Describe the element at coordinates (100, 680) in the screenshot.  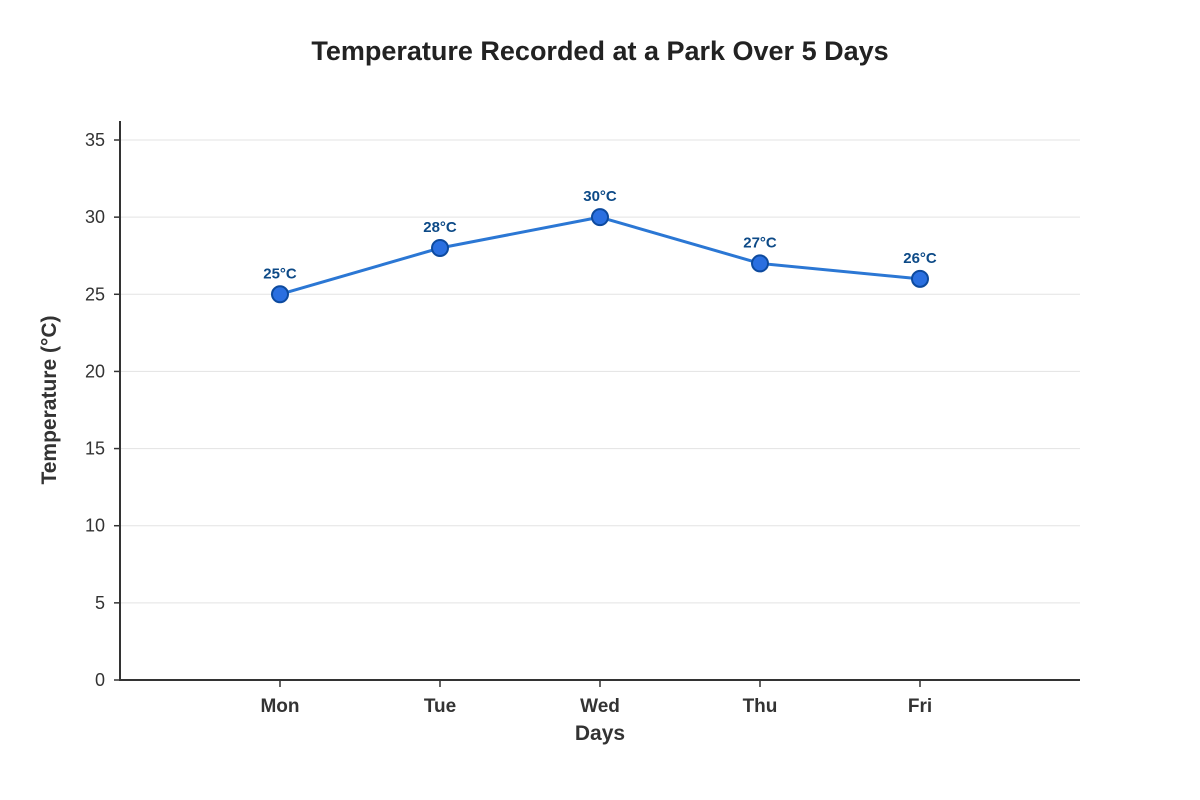
I see `y-tick-label-0: 0` at that location.